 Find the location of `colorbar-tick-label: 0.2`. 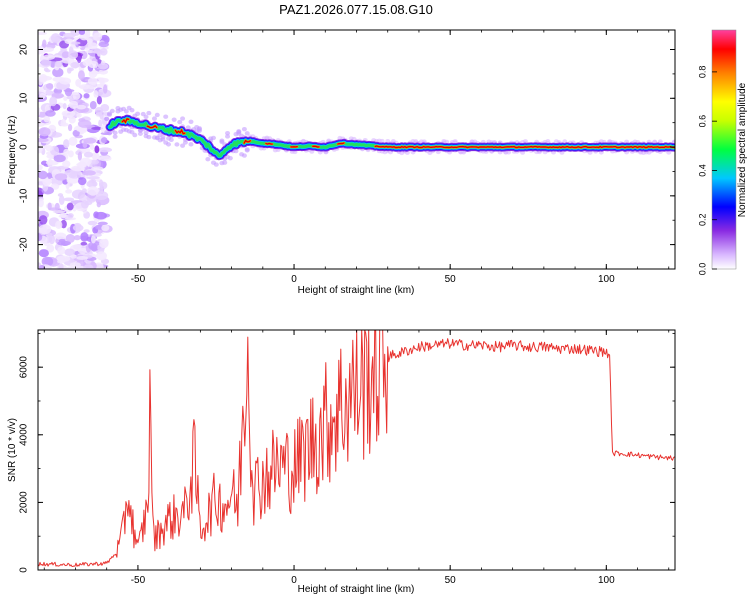

colorbar-tick-label: 0.2 is located at coordinates (702, 219).